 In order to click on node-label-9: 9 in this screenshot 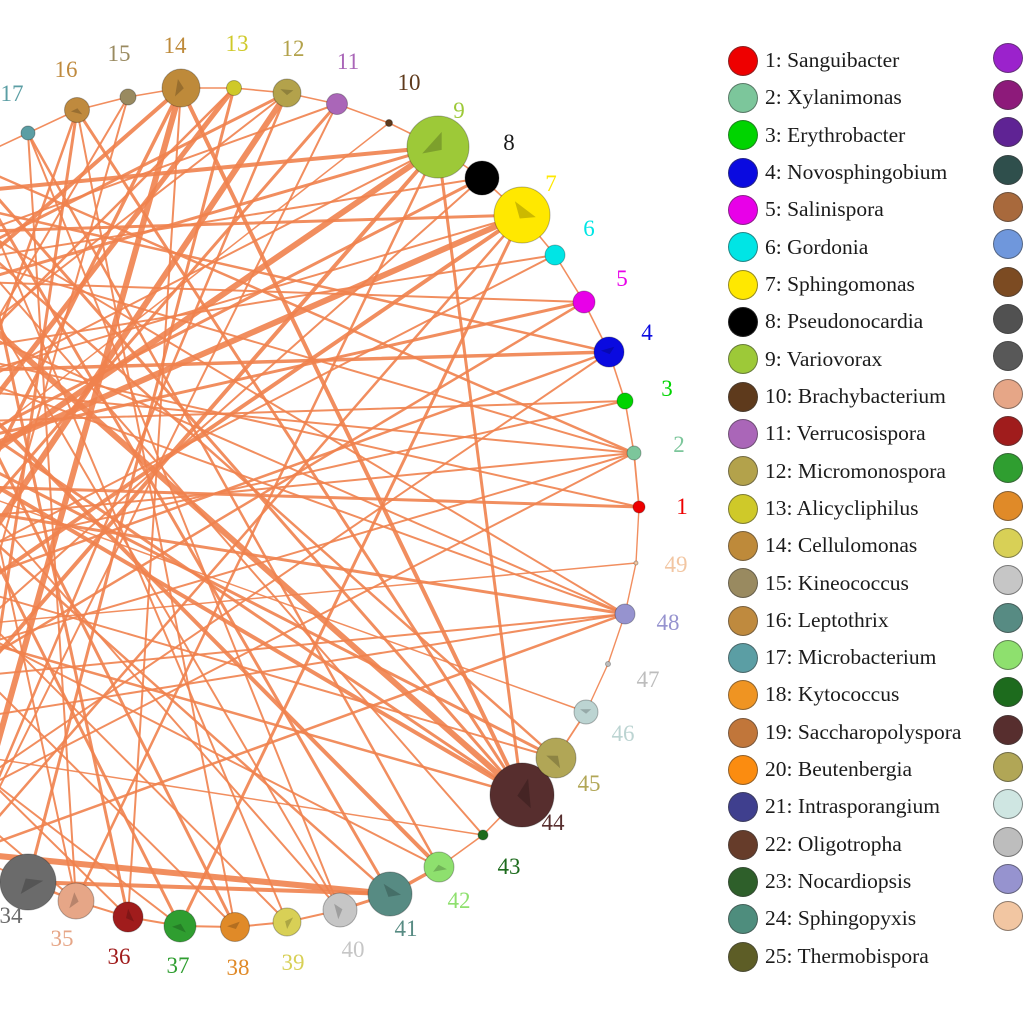, I will do `click(459, 110)`.